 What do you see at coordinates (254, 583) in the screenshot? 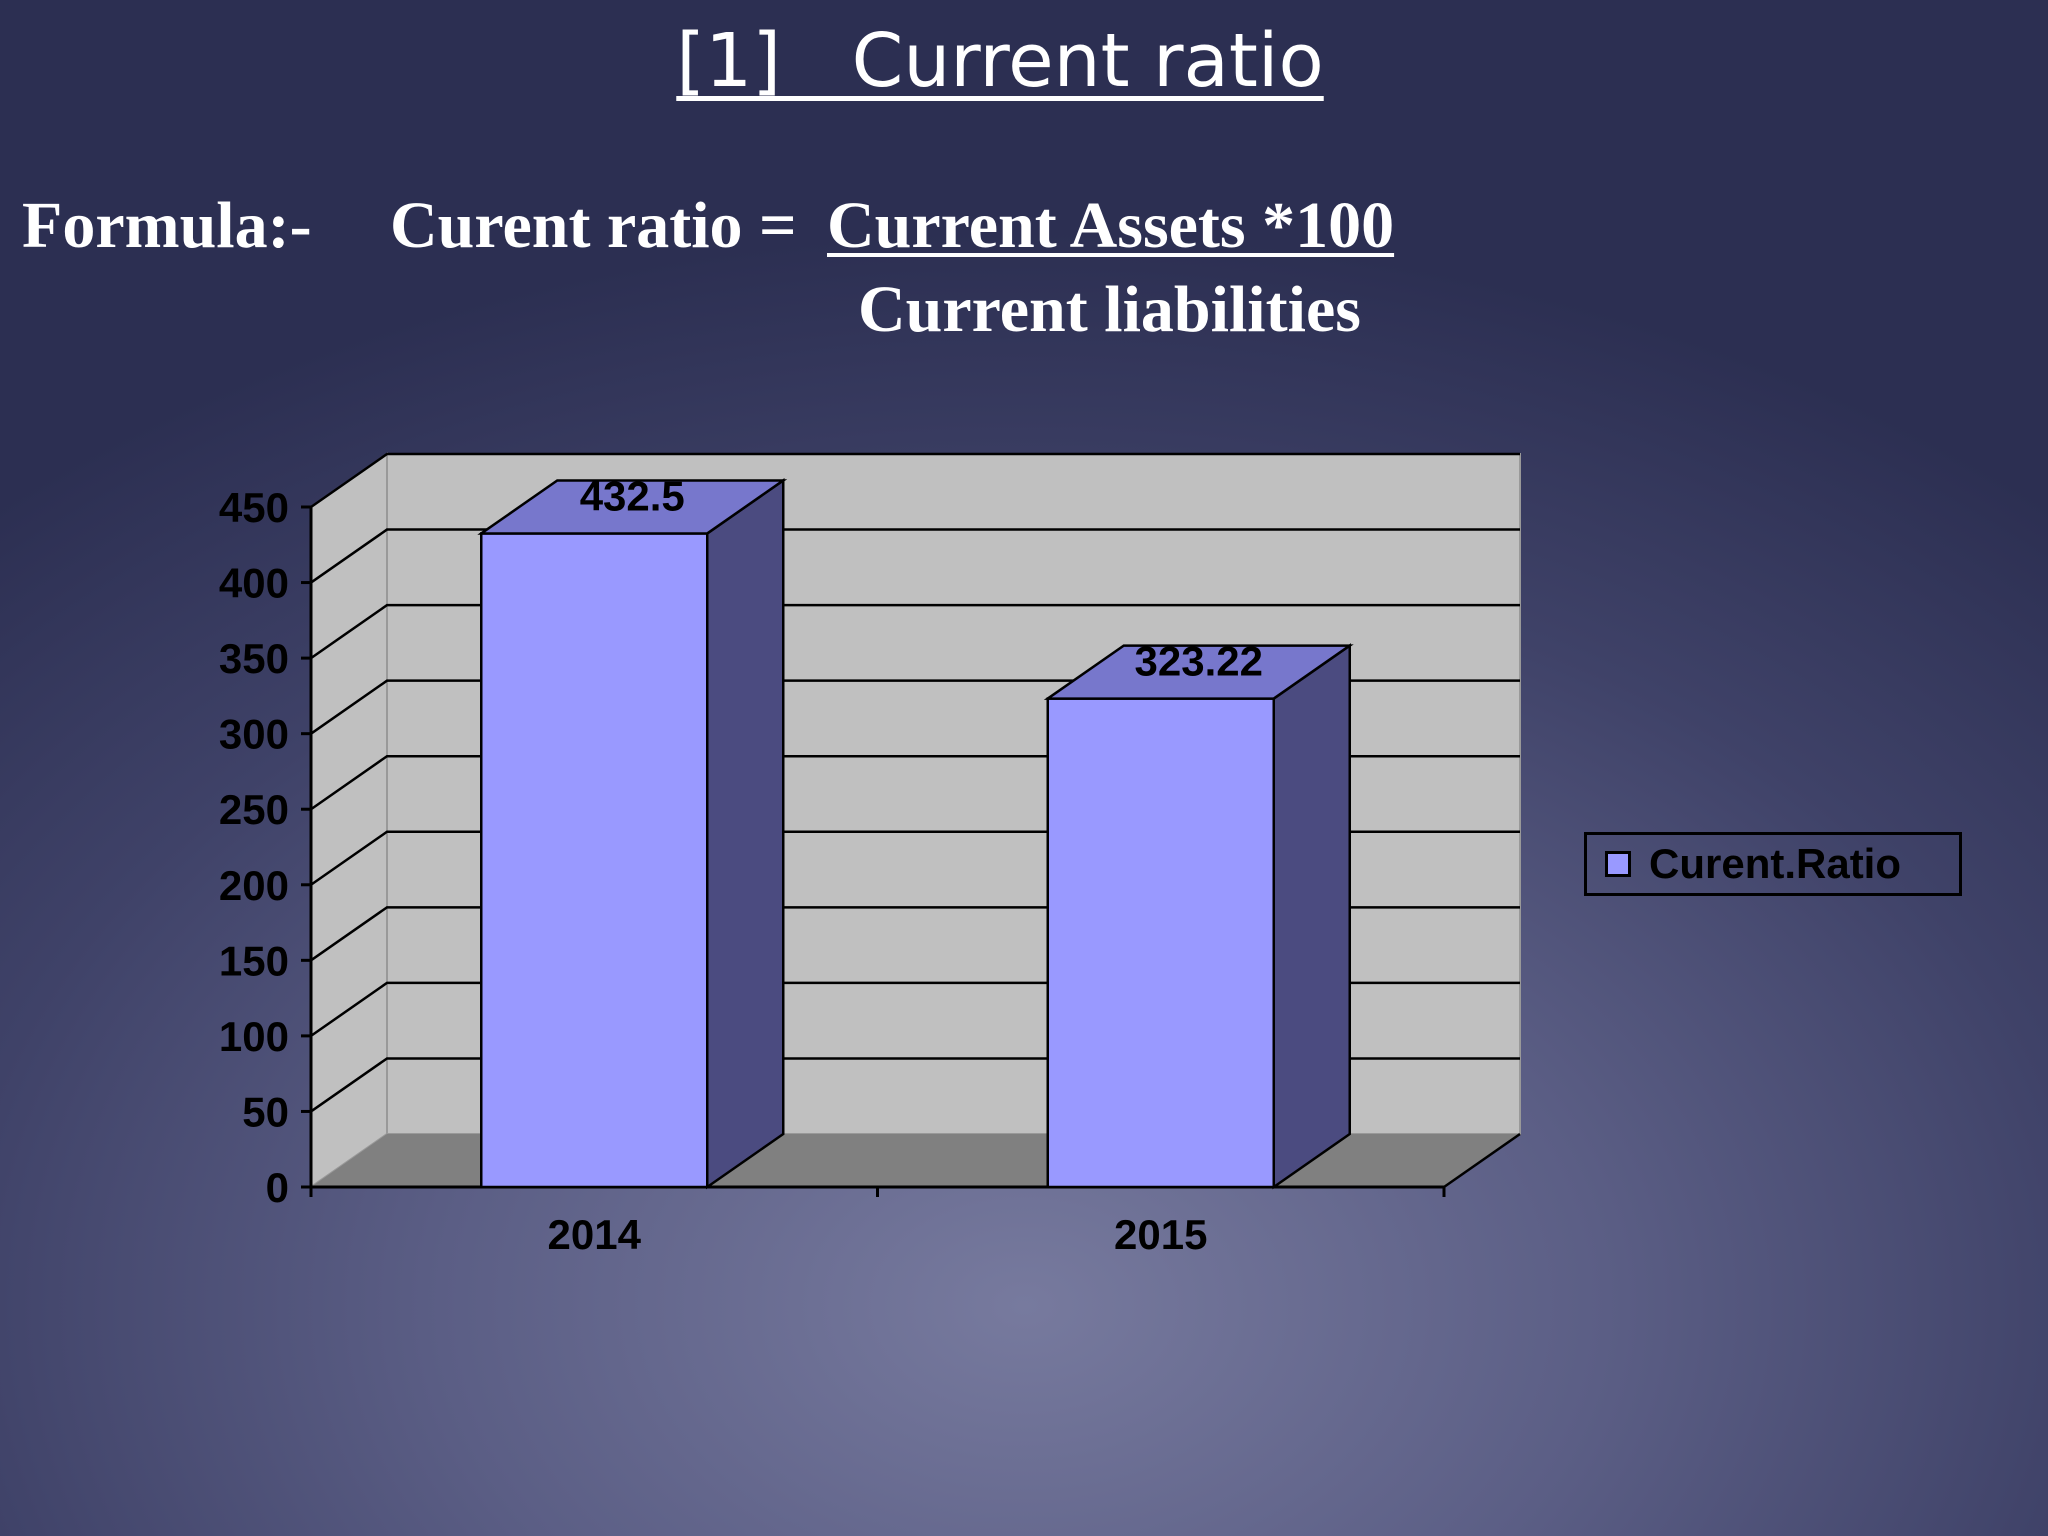
I see `y-tick-label: 400` at bounding box center [254, 583].